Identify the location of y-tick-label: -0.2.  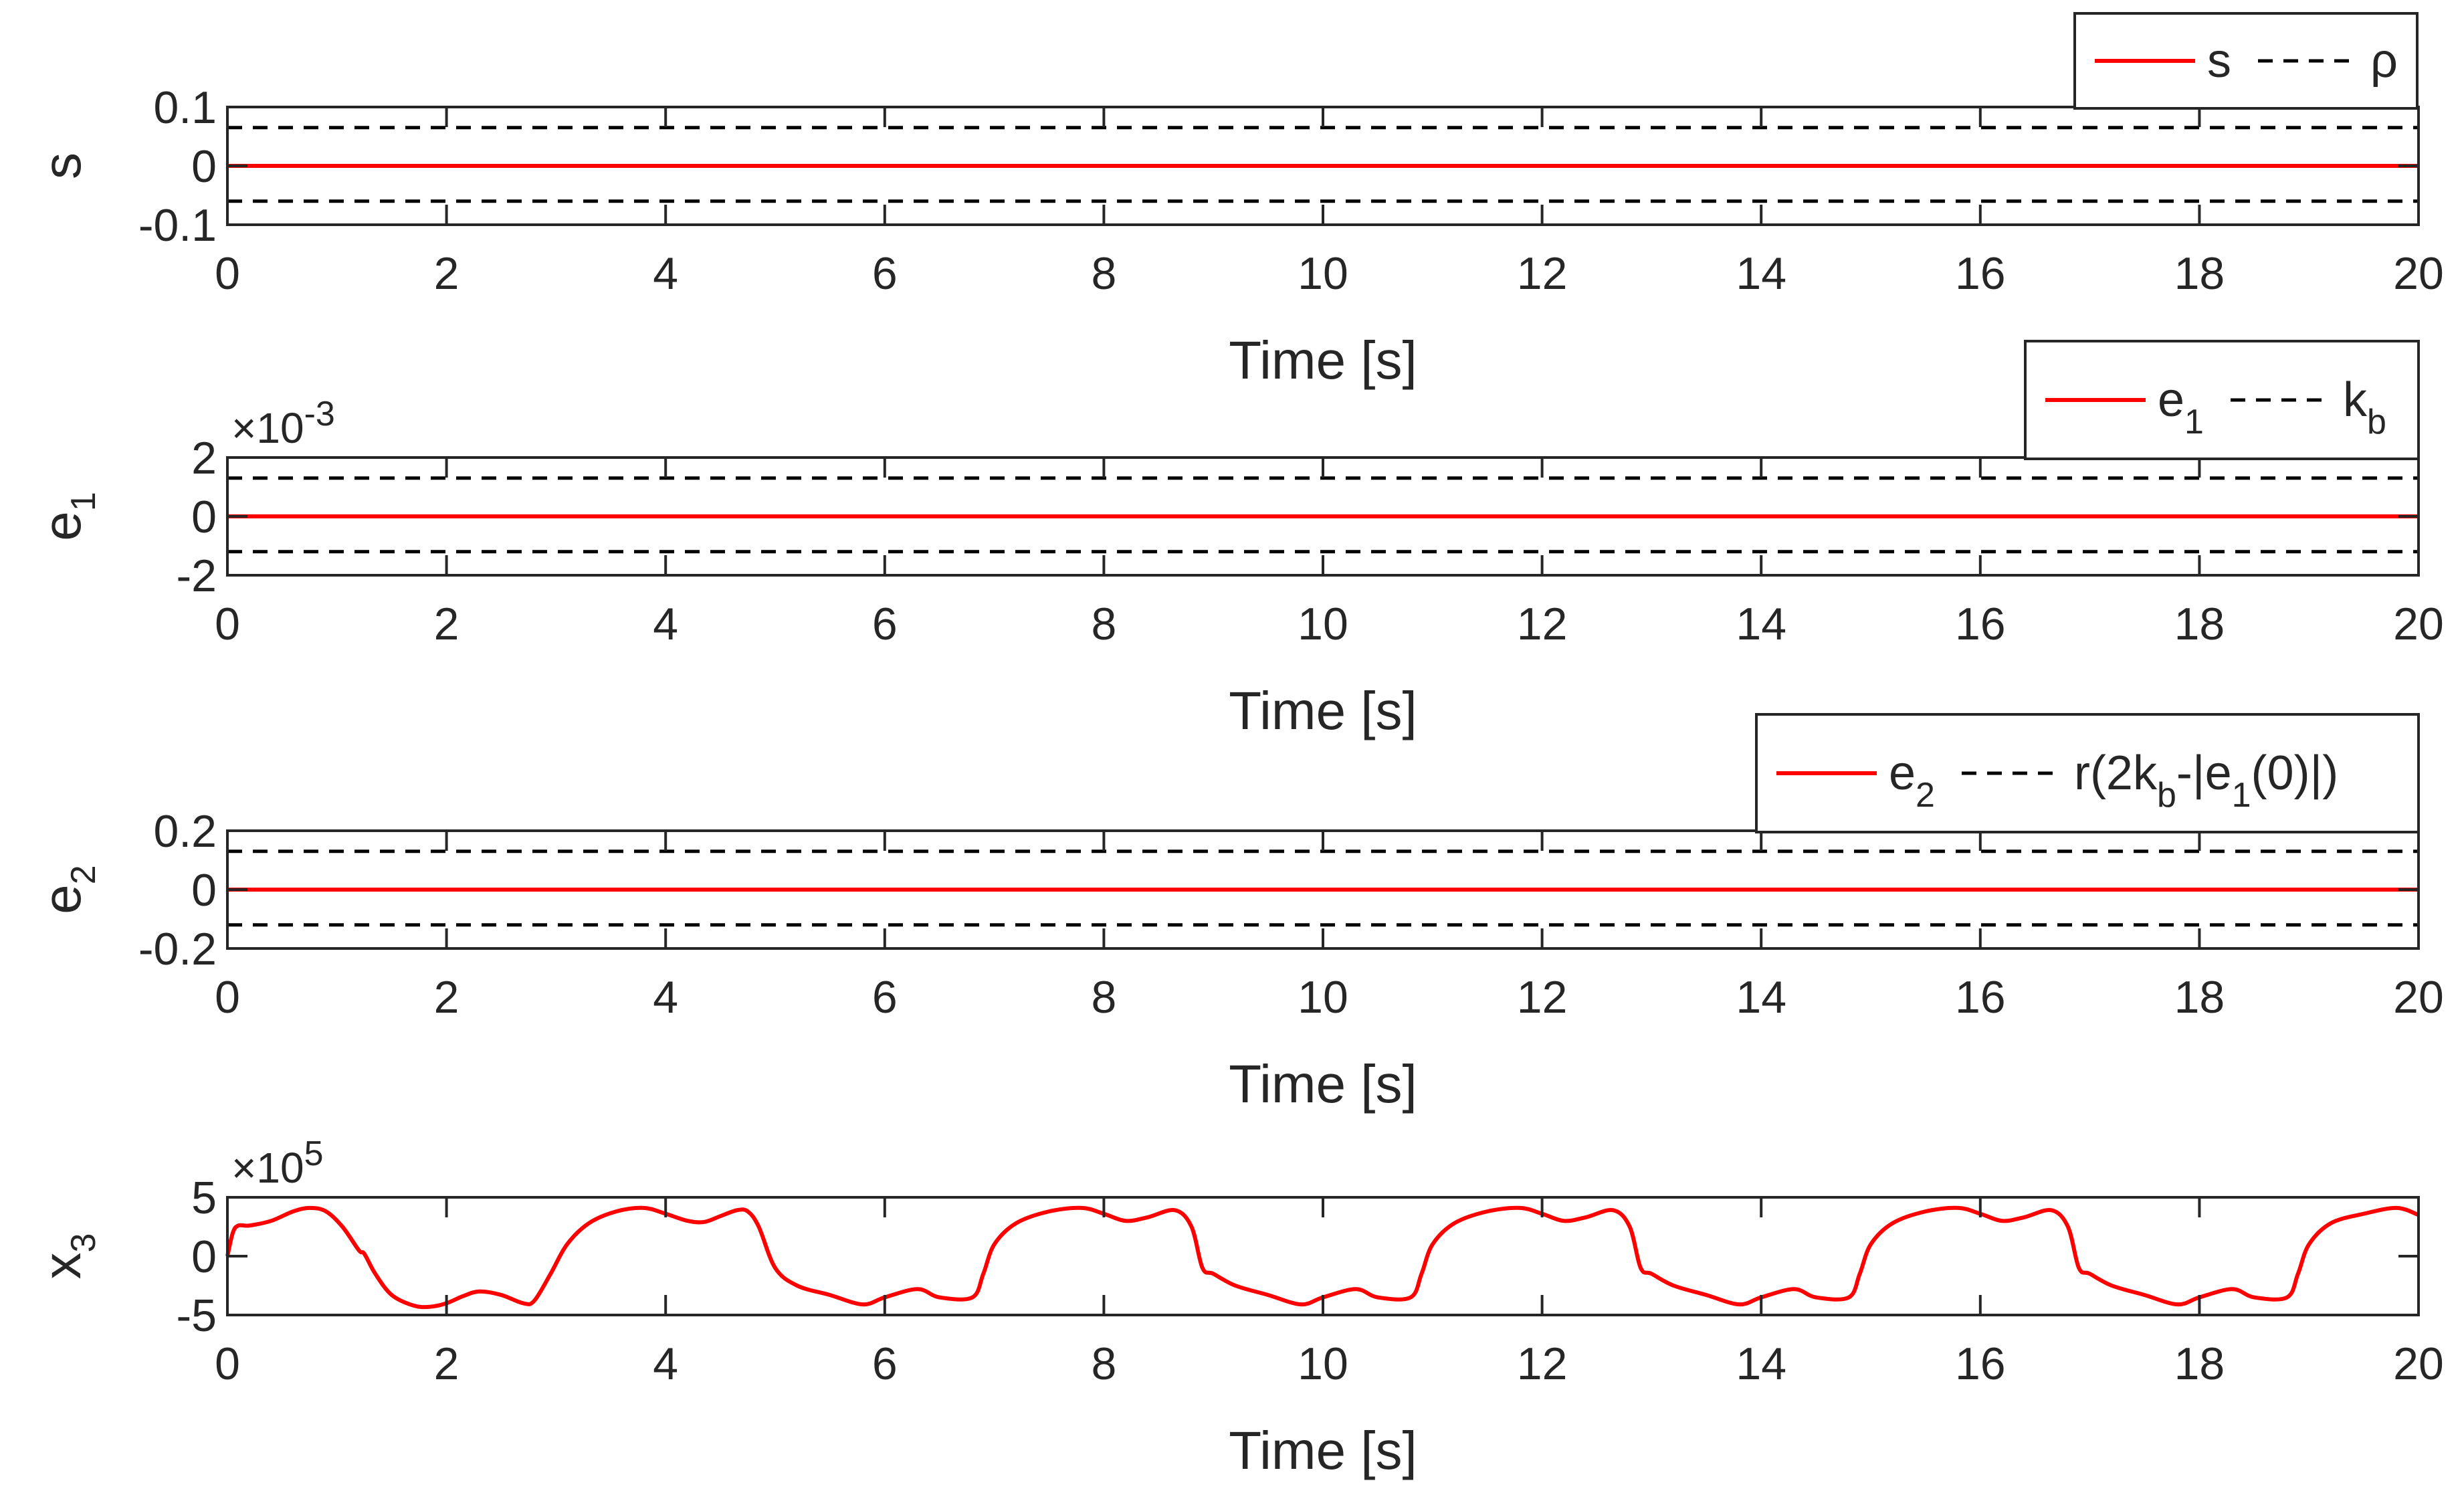
(177, 949).